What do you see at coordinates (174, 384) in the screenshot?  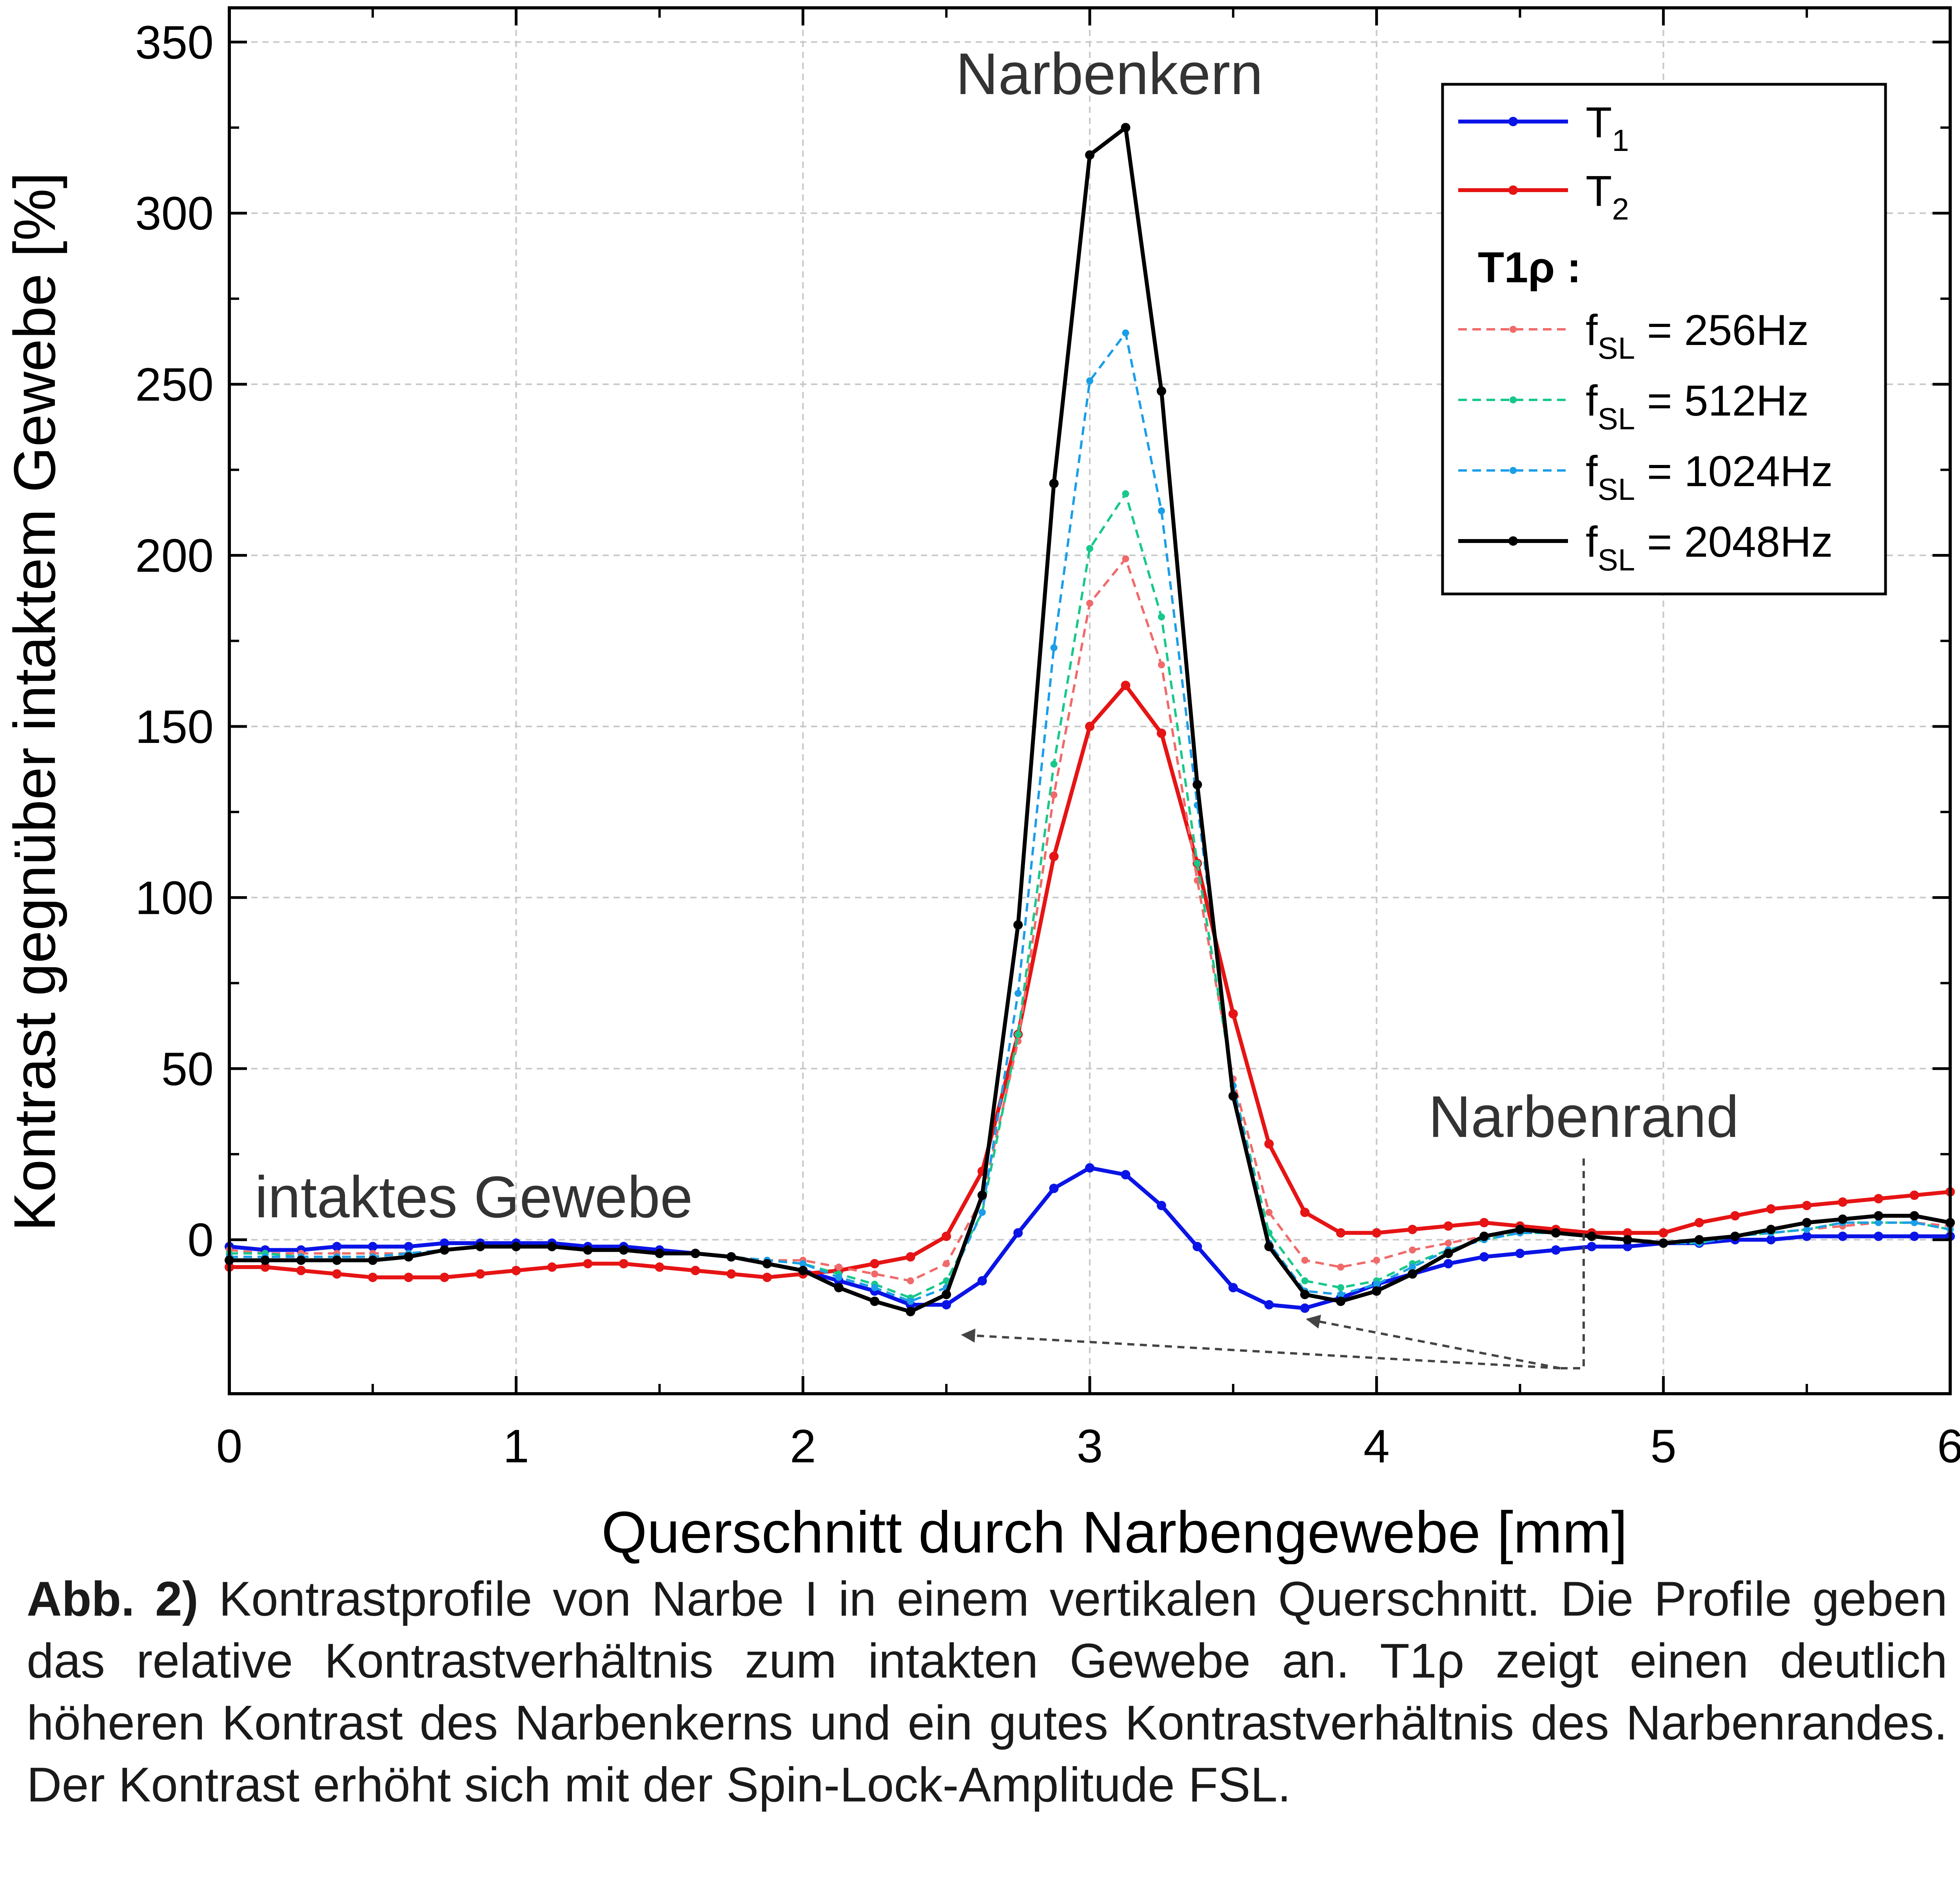 I see `y-tick-label: 250` at bounding box center [174, 384].